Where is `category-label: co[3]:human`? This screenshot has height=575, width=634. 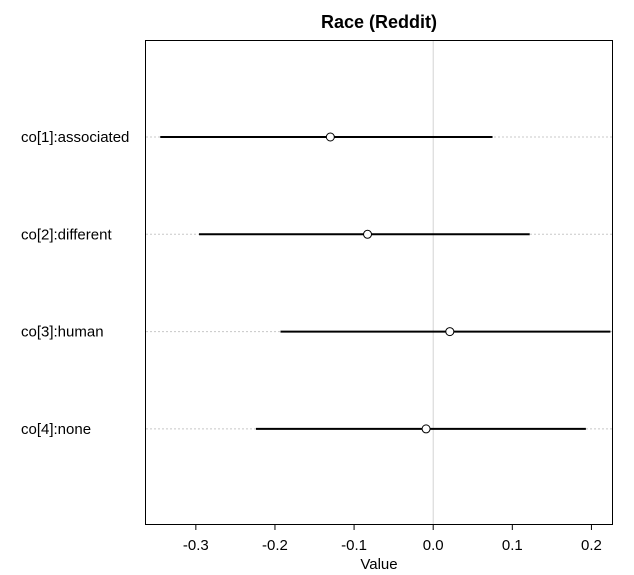 category-label: co[3]:human is located at coordinates (62, 332).